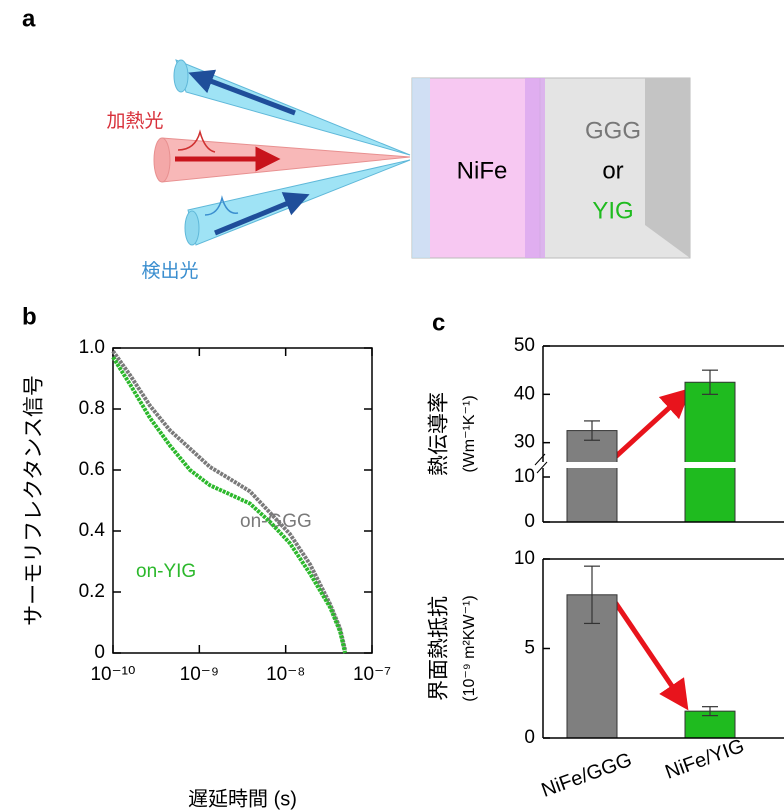  What do you see at coordinates (92, 530) in the screenshot?
I see `y-tick-label: 0.4` at bounding box center [92, 530].